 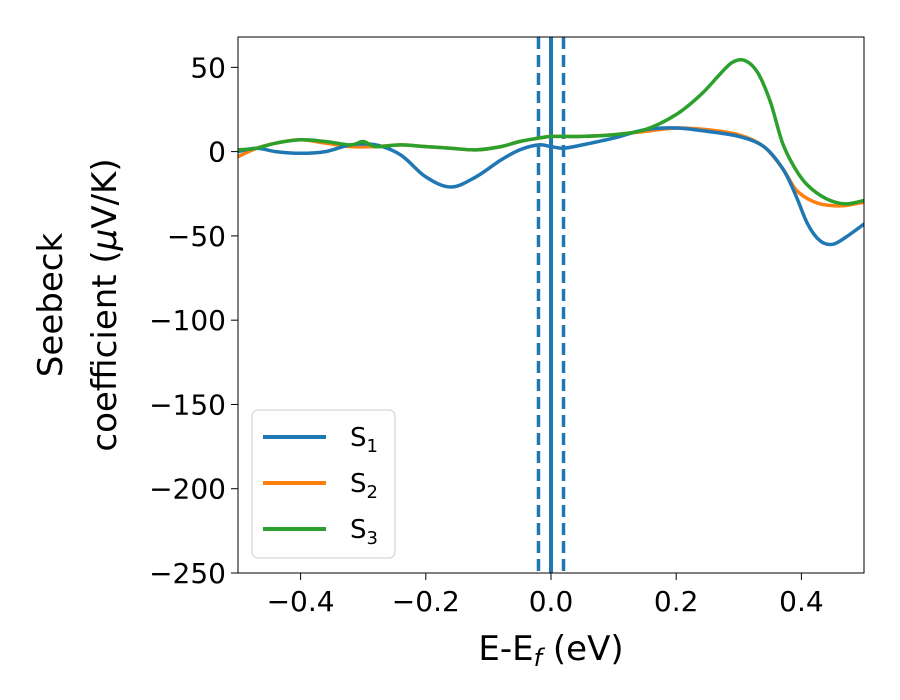 I want to click on x-axis-ticks: −0.4 −0.2 0.0 0.2 0.4, so click(x=545, y=595).